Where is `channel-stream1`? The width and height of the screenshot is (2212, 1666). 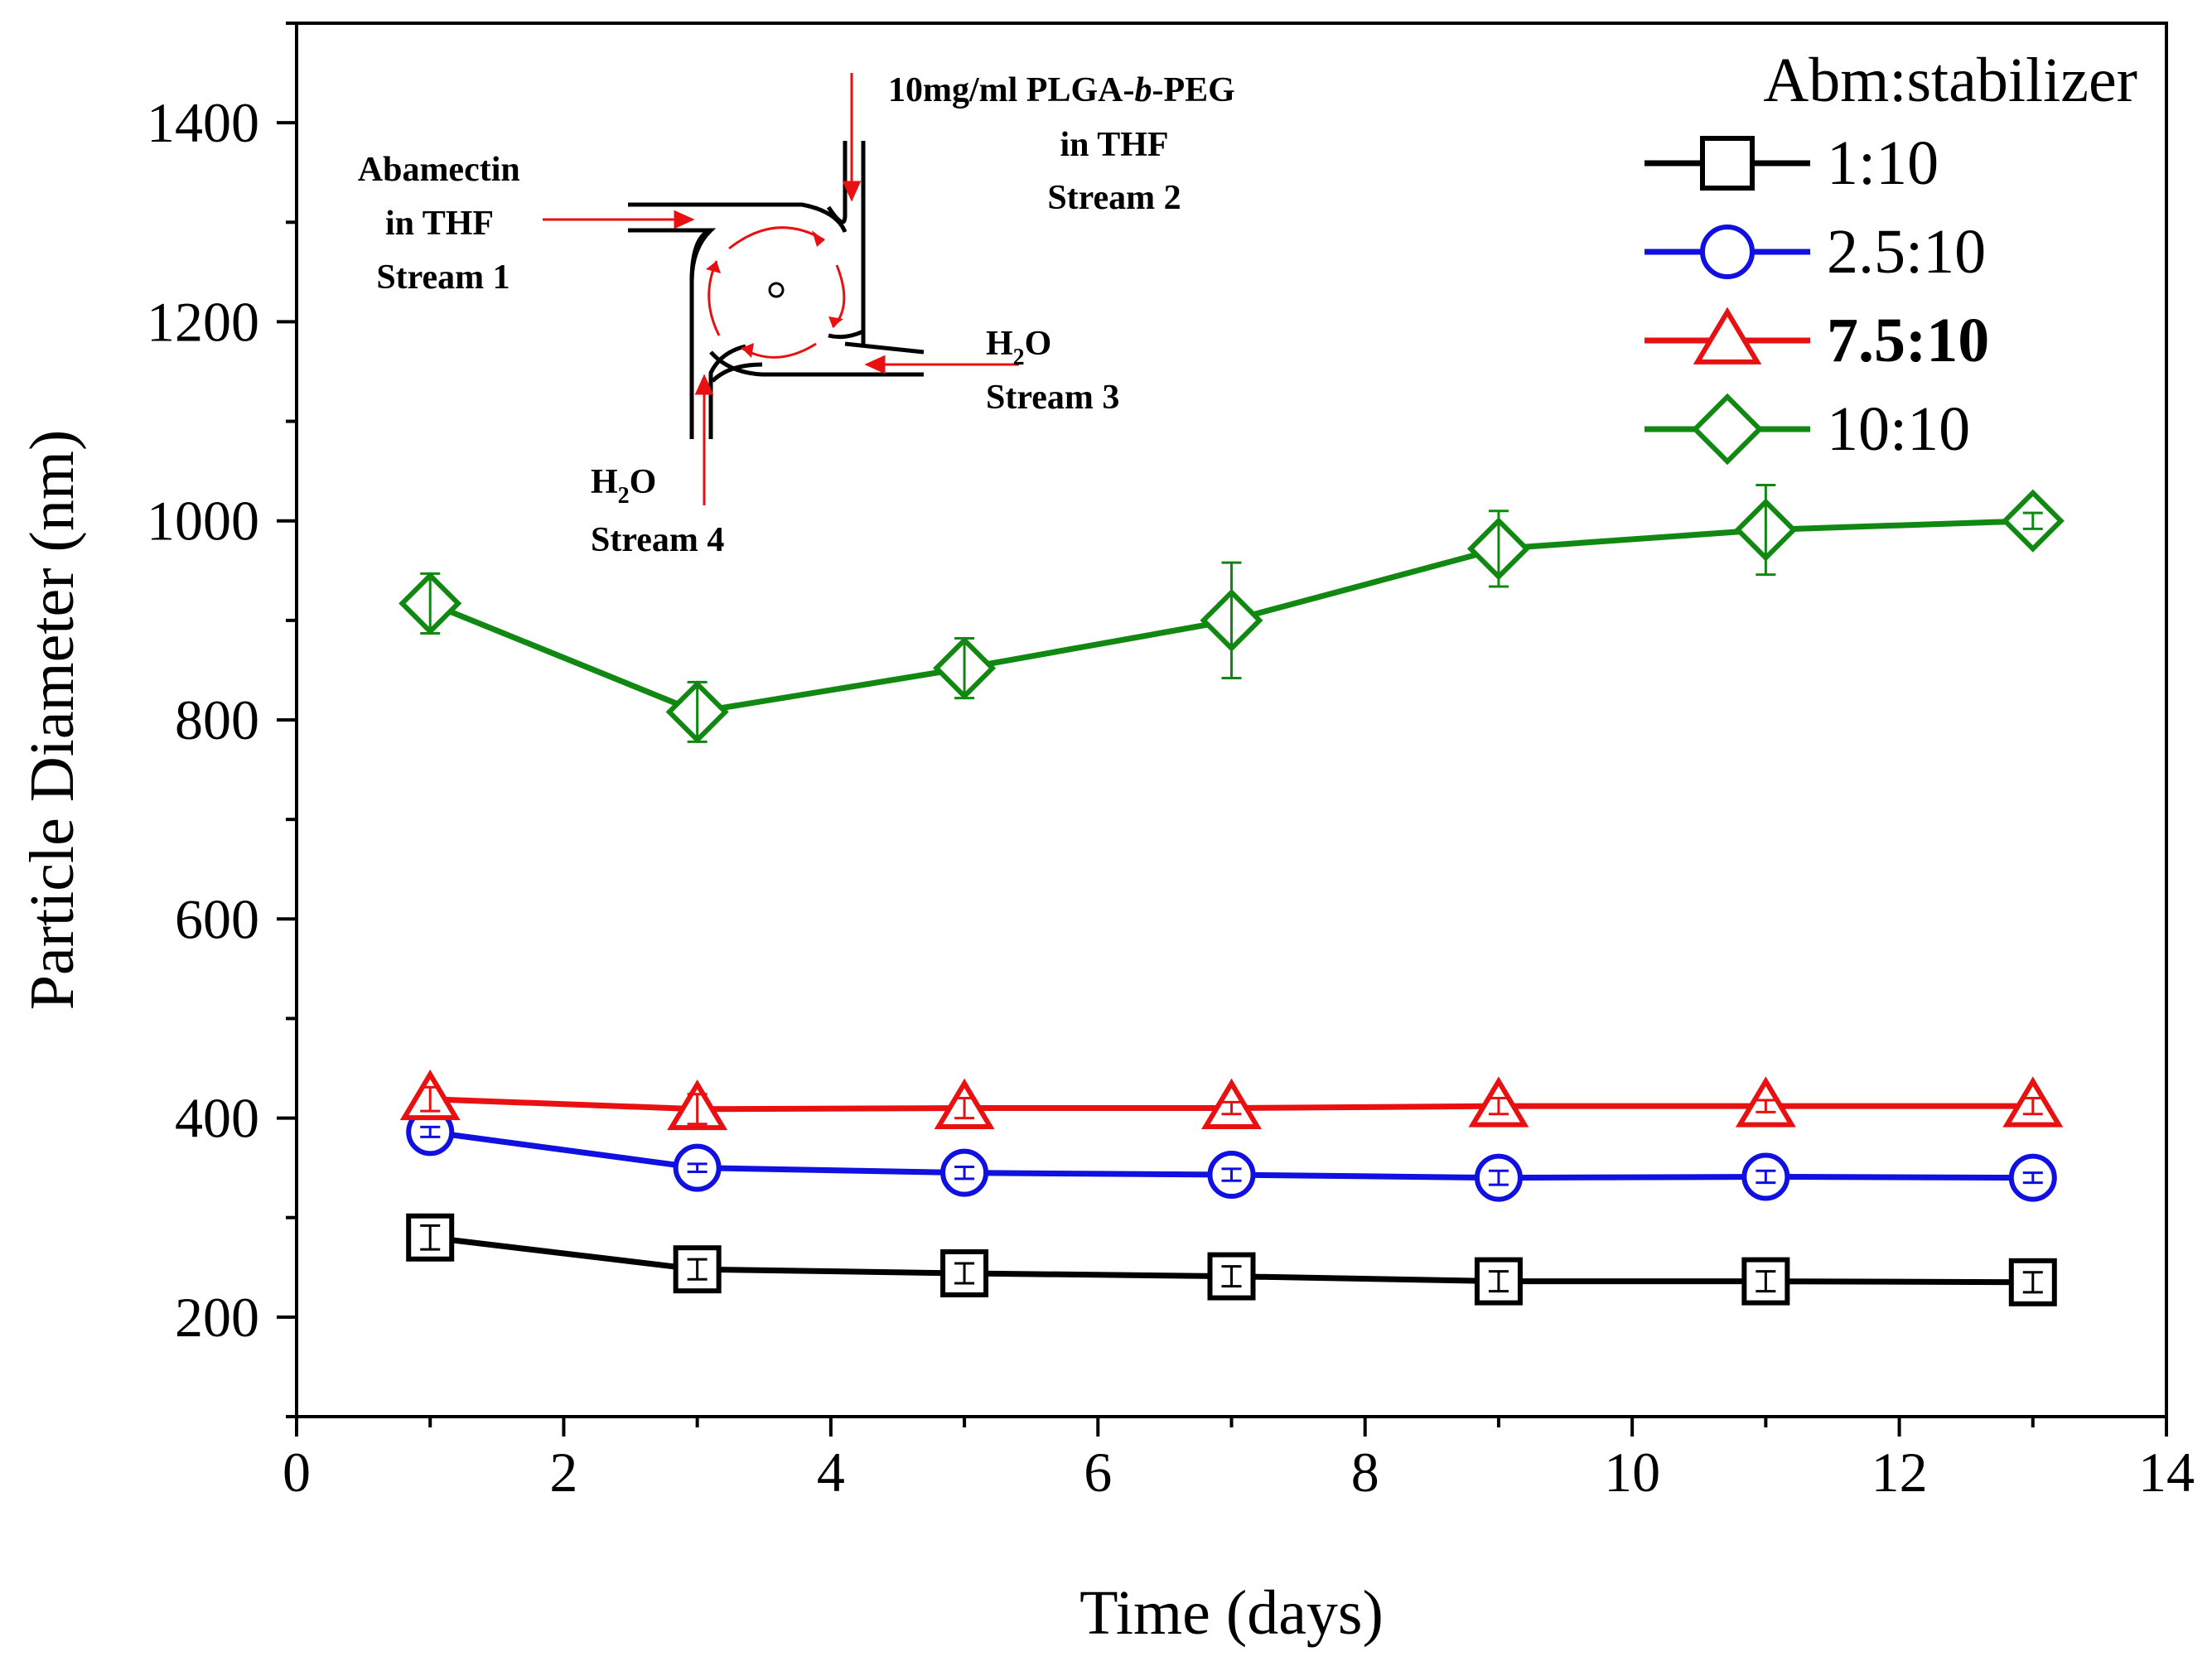
channel-stream1 is located at coordinates (738, 320).